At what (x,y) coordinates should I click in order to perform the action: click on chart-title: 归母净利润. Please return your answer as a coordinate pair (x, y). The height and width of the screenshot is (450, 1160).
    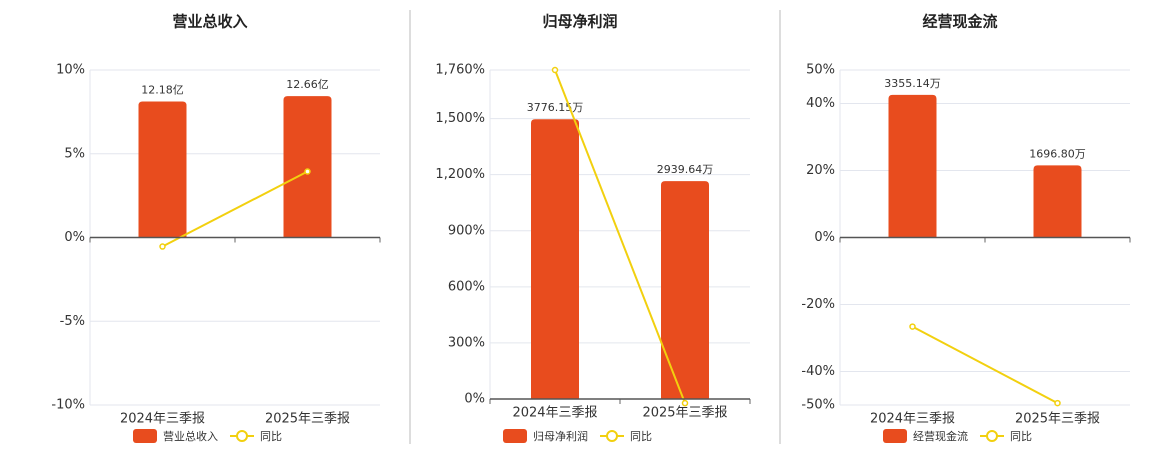
    Looking at the image, I should click on (579, 22).